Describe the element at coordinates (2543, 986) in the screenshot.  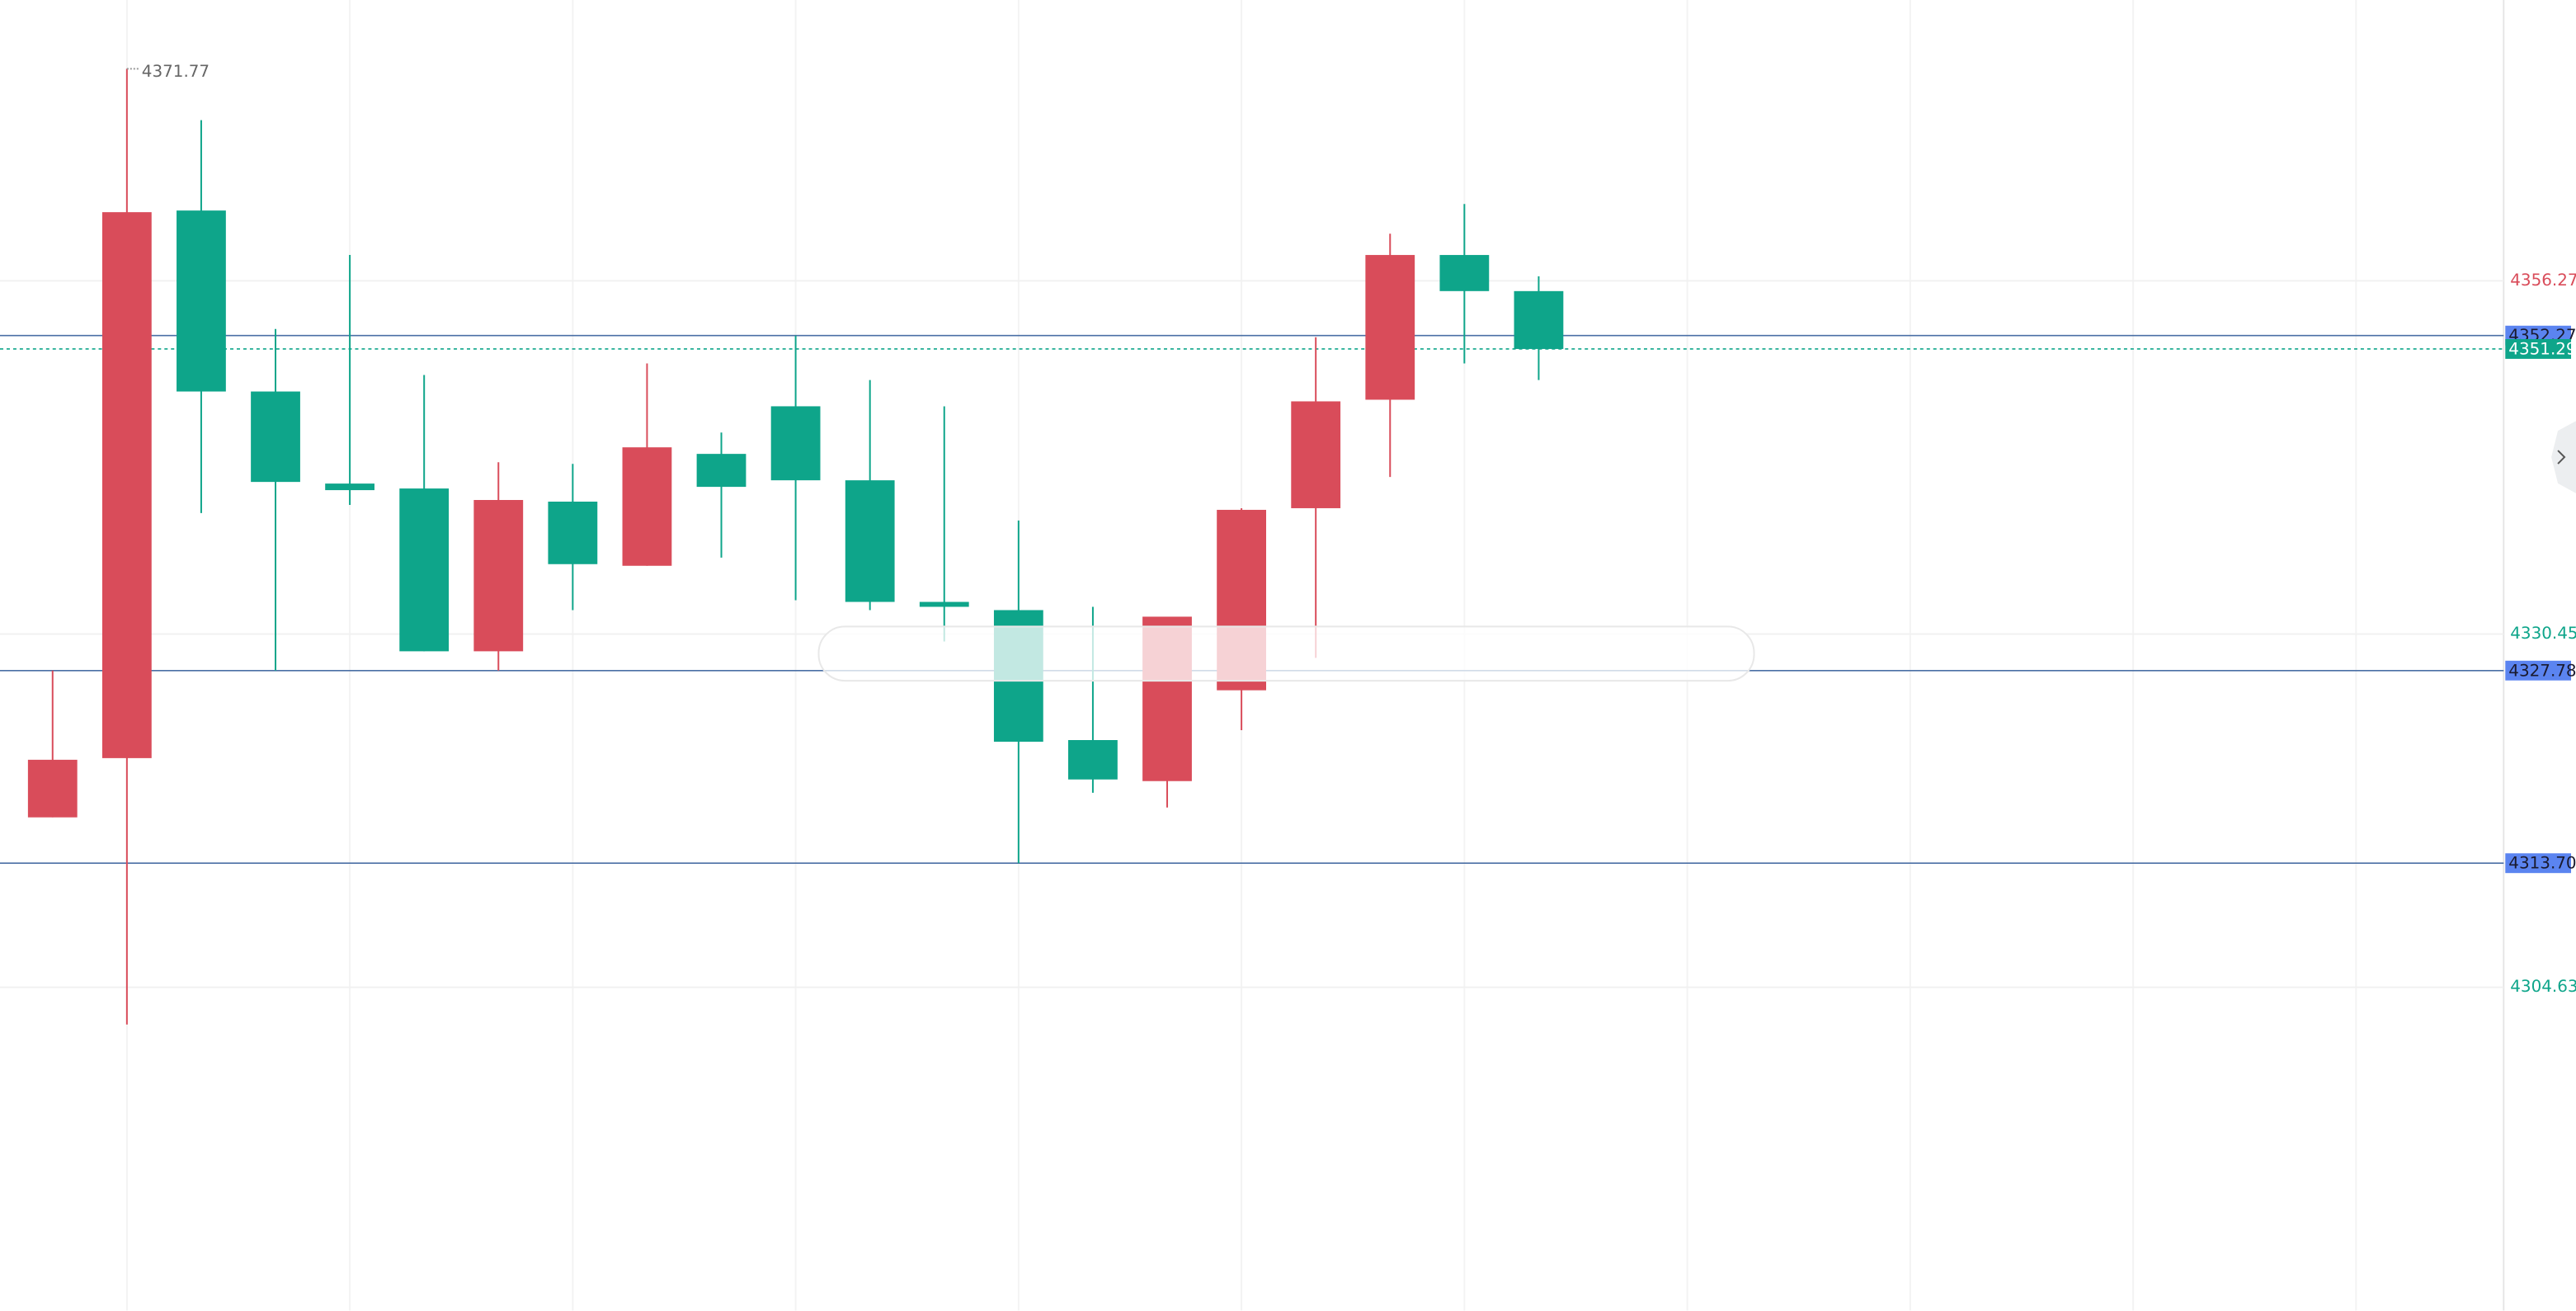
I see `y-tick-label: 4304.63` at that location.